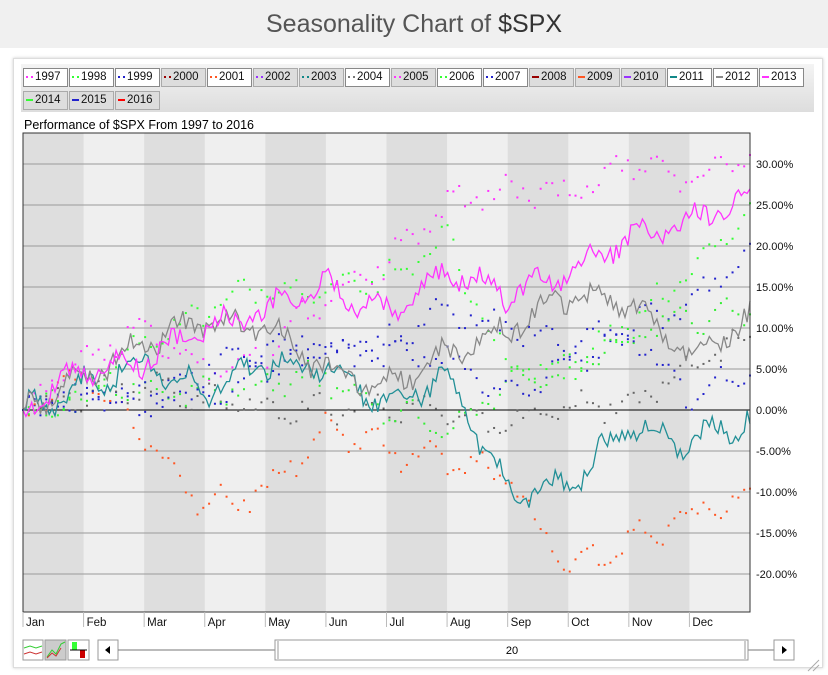 This screenshot has width=828, height=675. I want to click on legend-toggle-1999: 1999, so click(137, 77).